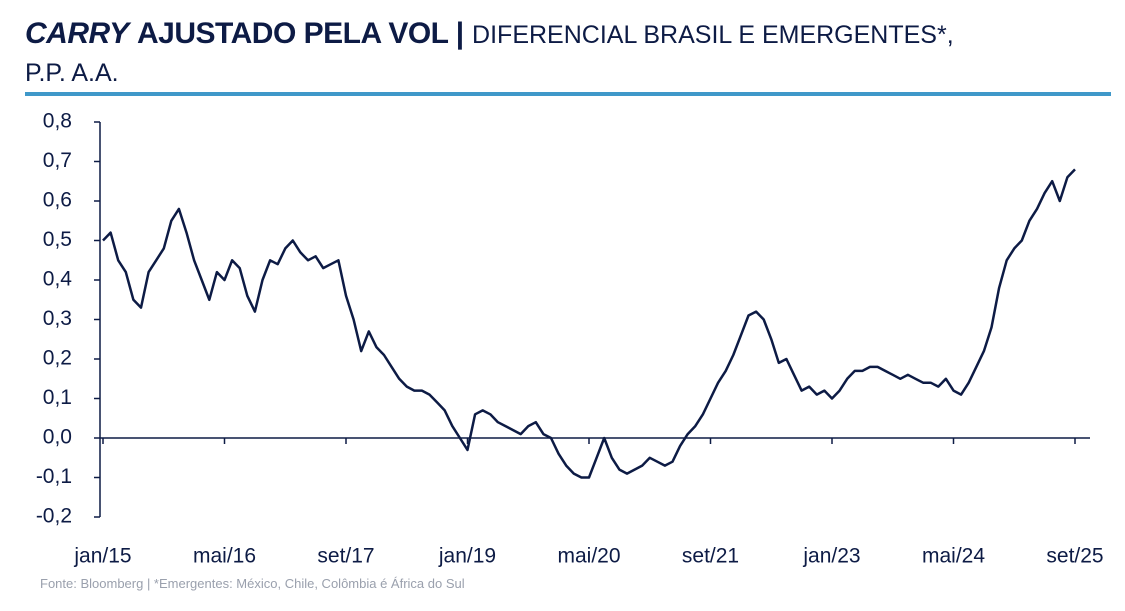 Image resolution: width=1125 pixels, height=611 pixels. What do you see at coordinates (77, 33) in the screenshot?
I see `title-italic: CARRY` at bounding box center [77, 33].